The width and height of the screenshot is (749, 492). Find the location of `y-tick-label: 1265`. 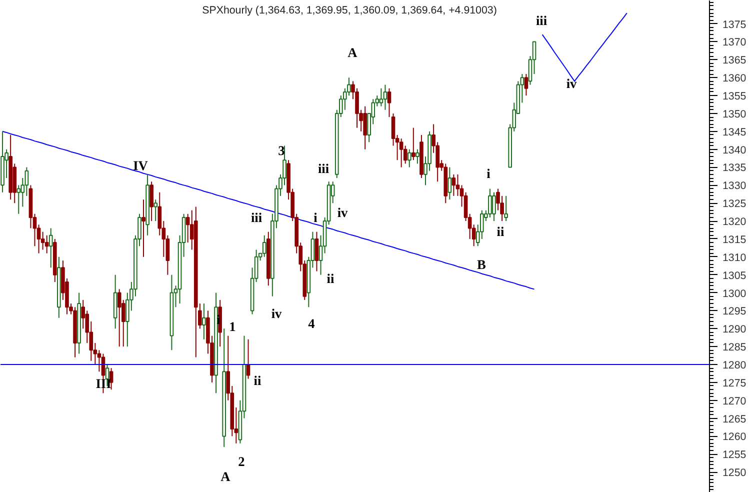

y-tick-label: 1265 is located at coordinates (734, 419).